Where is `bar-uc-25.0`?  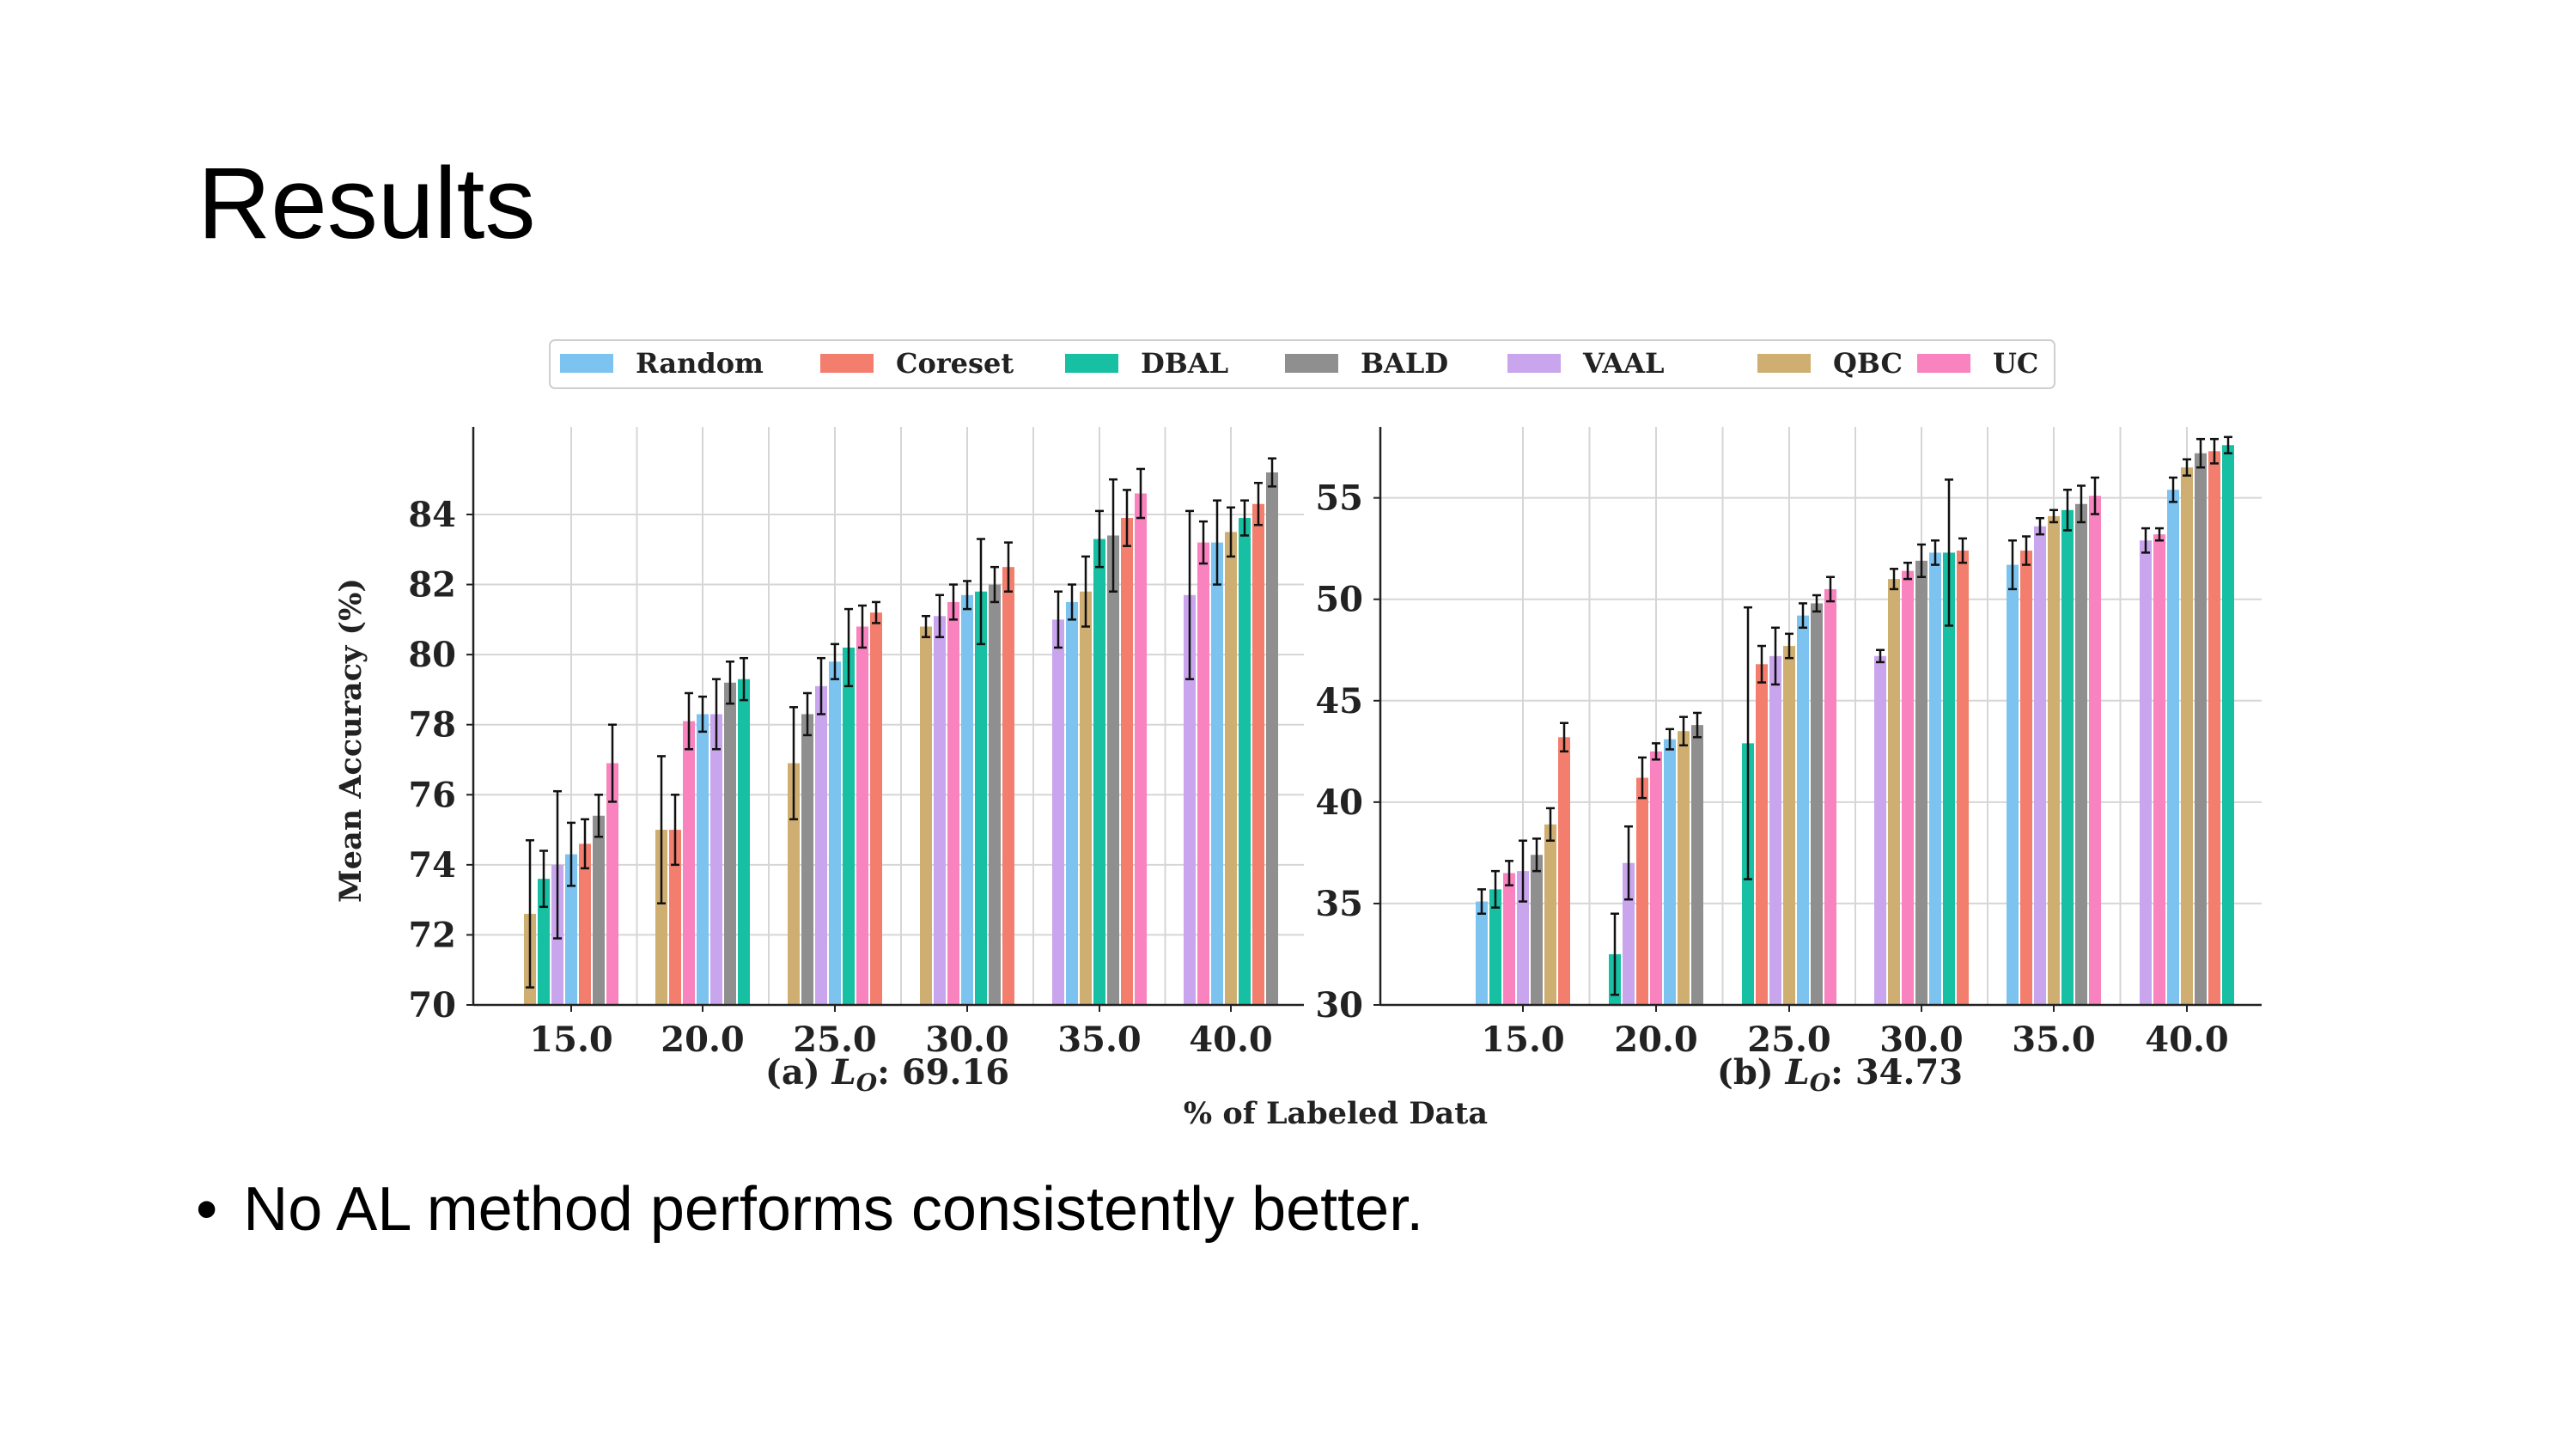 bar-uc-25.0 is located at coordinates (862, 815).